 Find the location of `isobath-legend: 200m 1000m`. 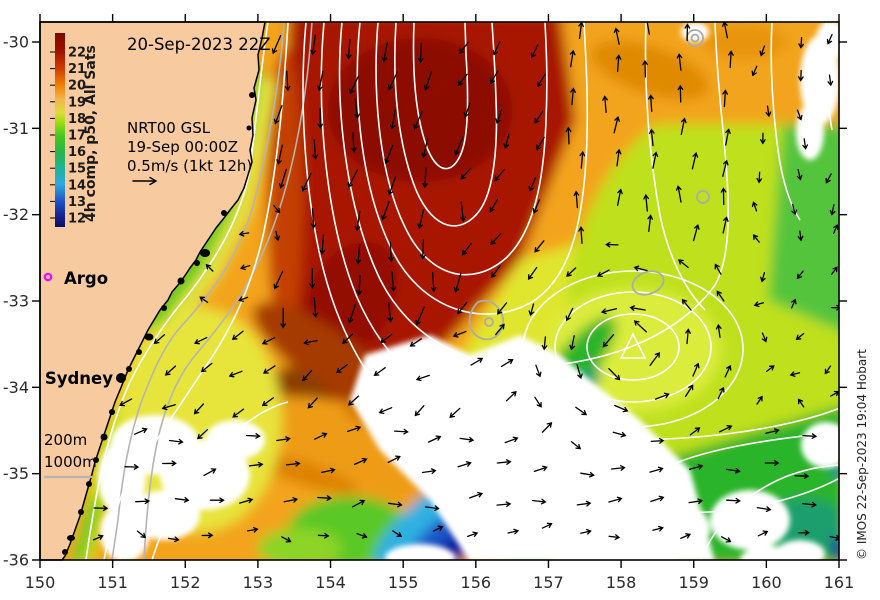

isobath-legend: 200m 1000m is located at coordinates (70, 455).